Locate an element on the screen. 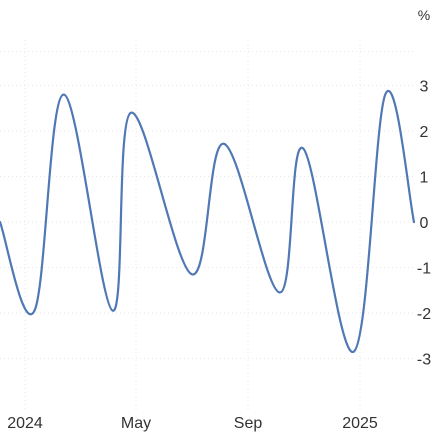 The height and width of the screenshot is (445, 437). x-tick-label: May is located at coordinates (136, 423).